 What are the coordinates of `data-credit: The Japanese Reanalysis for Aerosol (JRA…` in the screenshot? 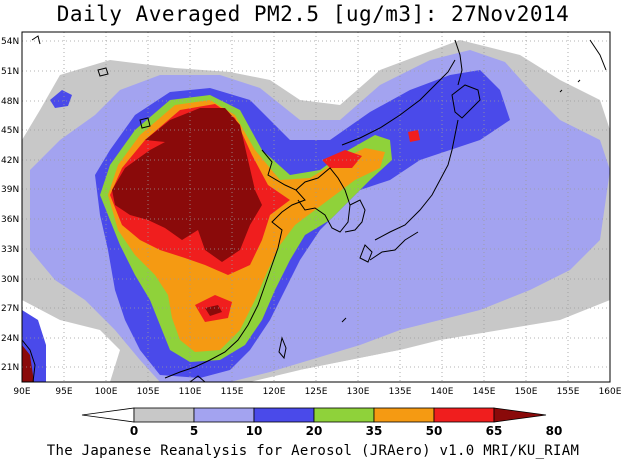 It's located at (313, 451).